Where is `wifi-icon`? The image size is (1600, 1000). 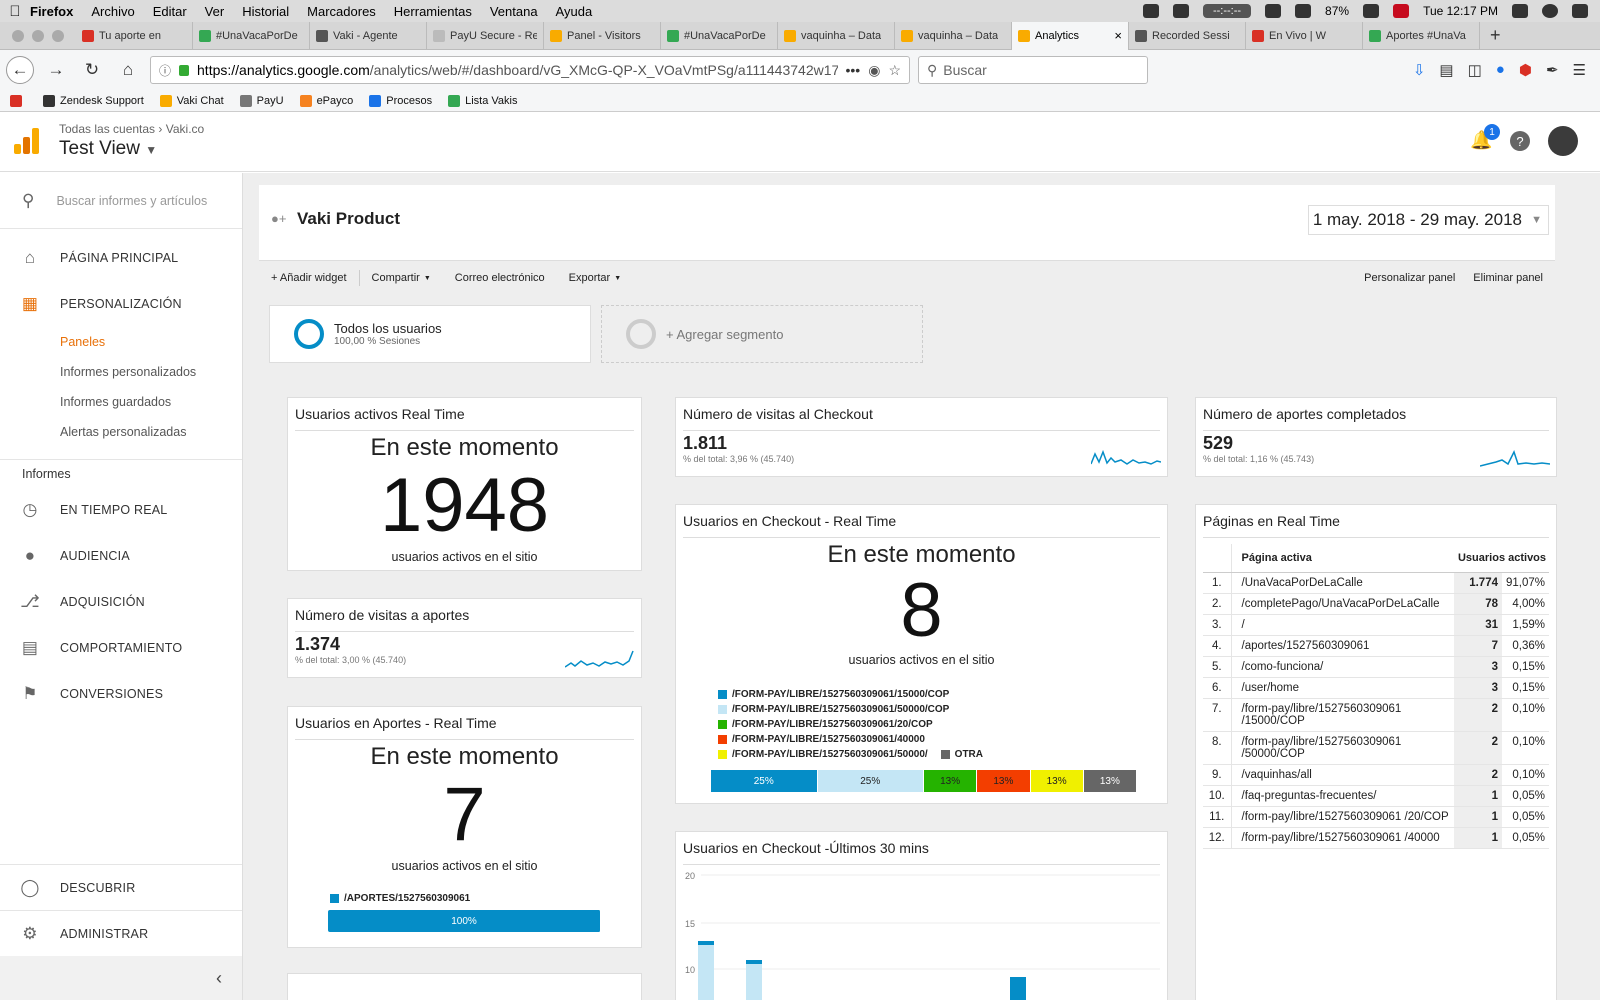 wifi-icon is located at coordinates (1273, 11).